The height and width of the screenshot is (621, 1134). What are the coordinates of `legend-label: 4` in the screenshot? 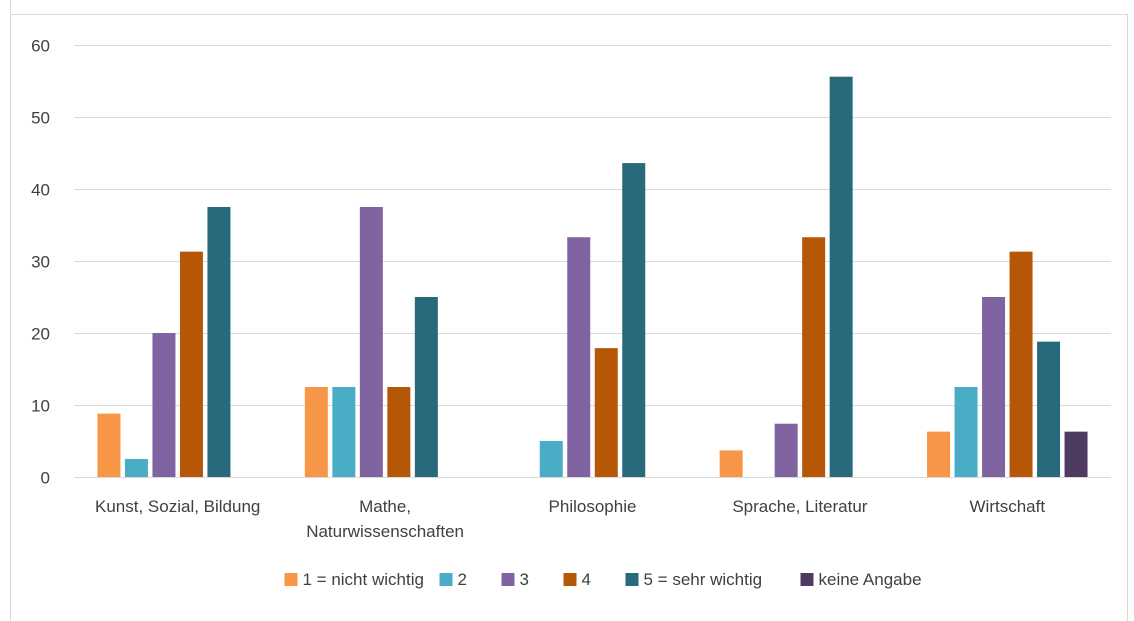 It's located at (586, 579).